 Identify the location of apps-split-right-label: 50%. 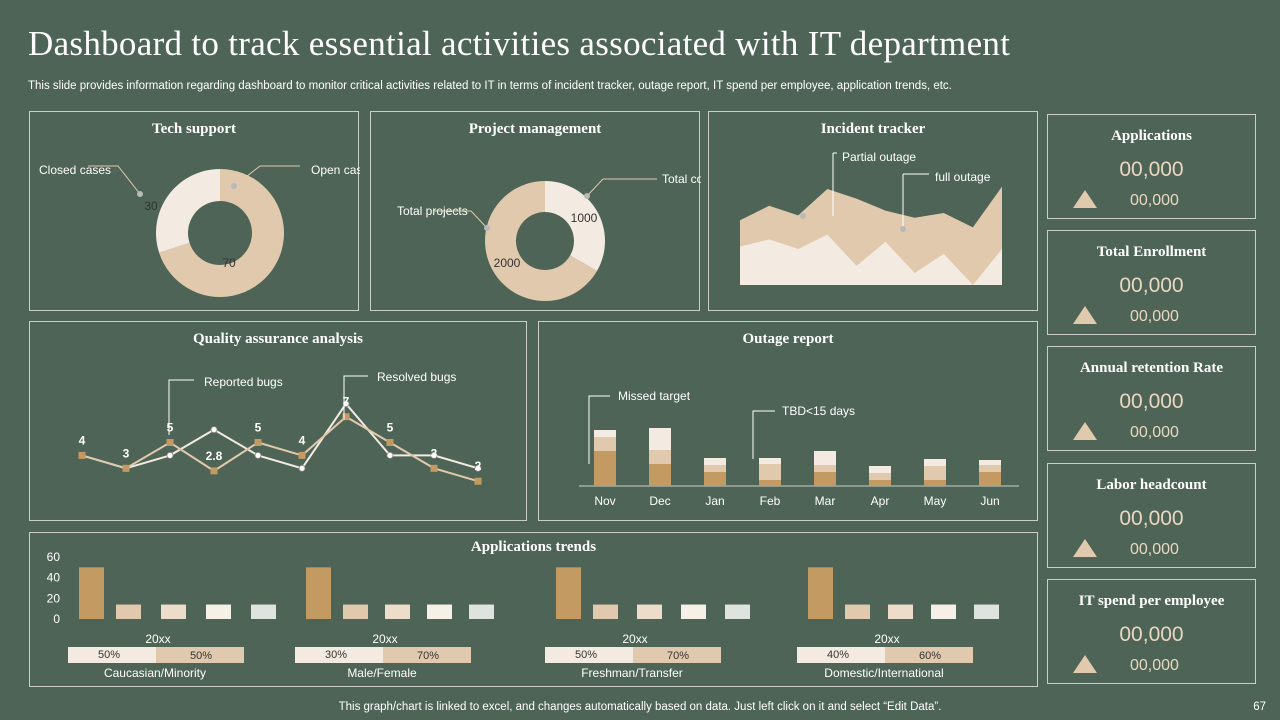
(201, 656).